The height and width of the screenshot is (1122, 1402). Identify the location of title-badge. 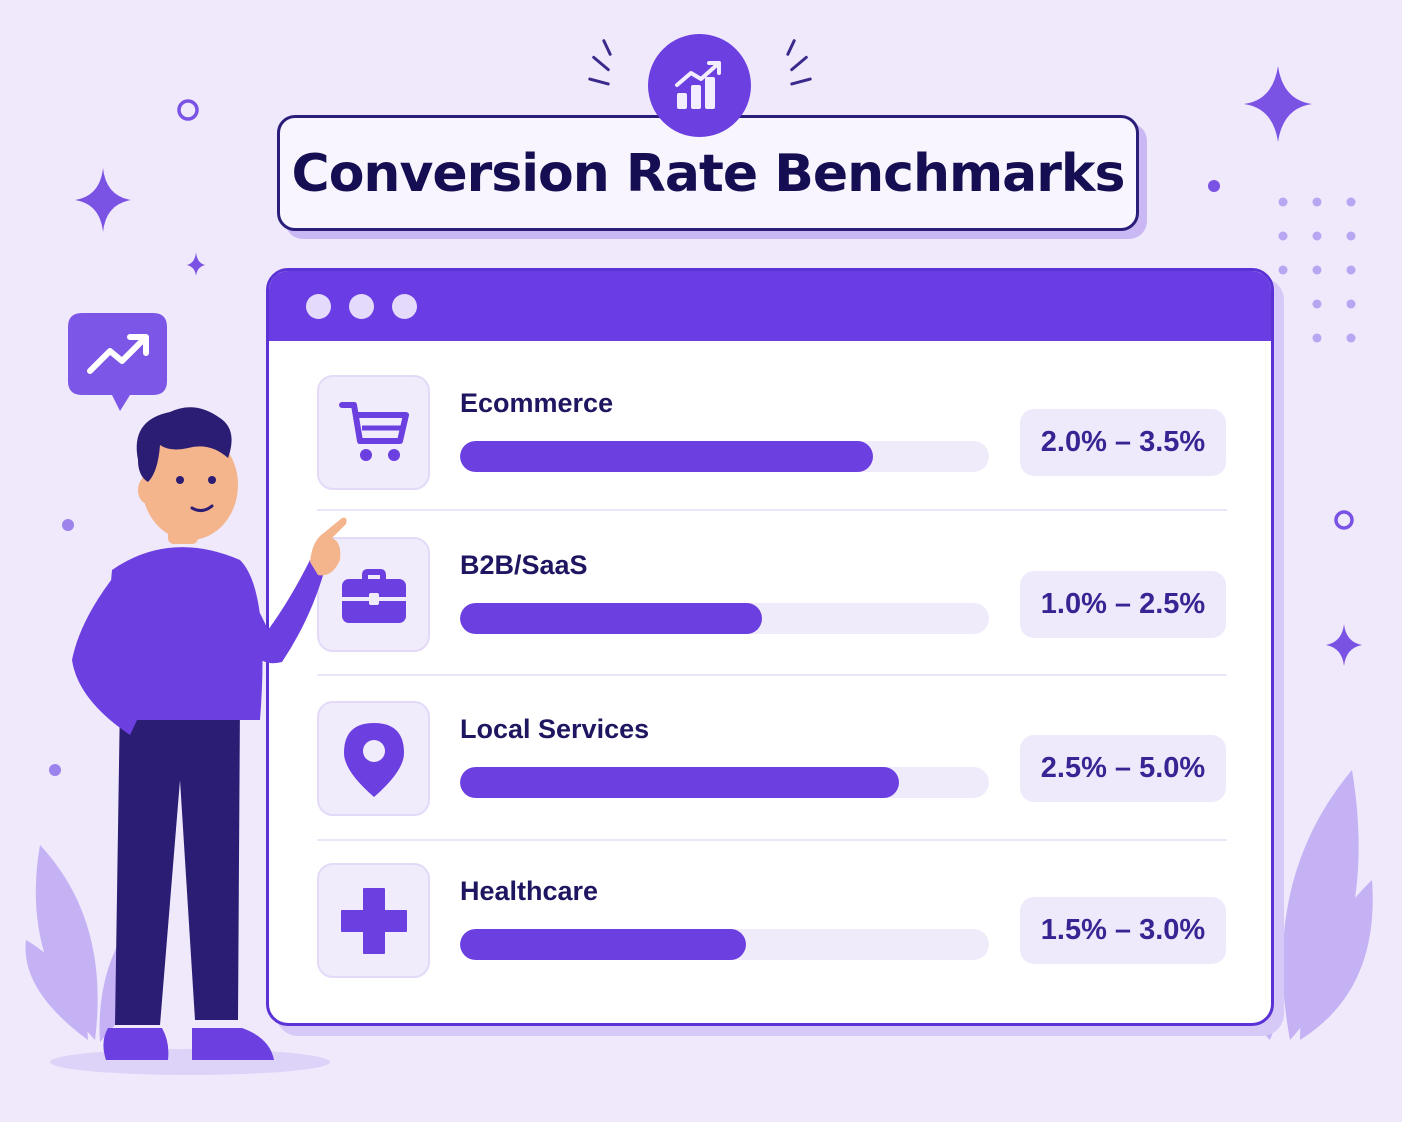
(699, 85).